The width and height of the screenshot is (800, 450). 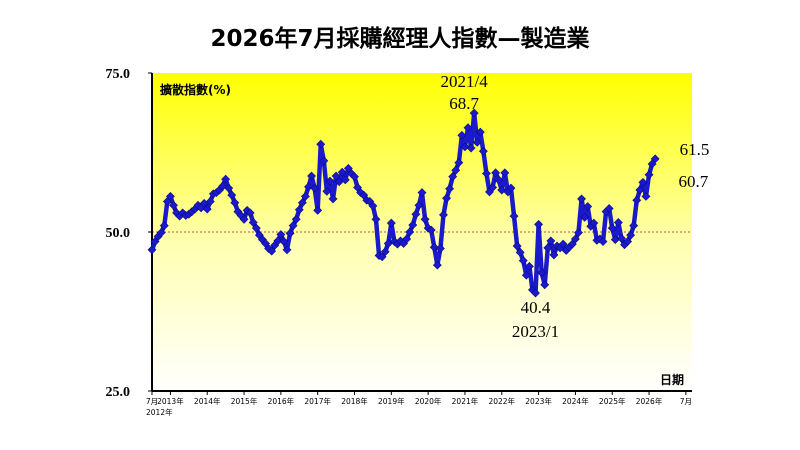 I want to click on x-tick-label: 2021年, so click(x=465, y=401).